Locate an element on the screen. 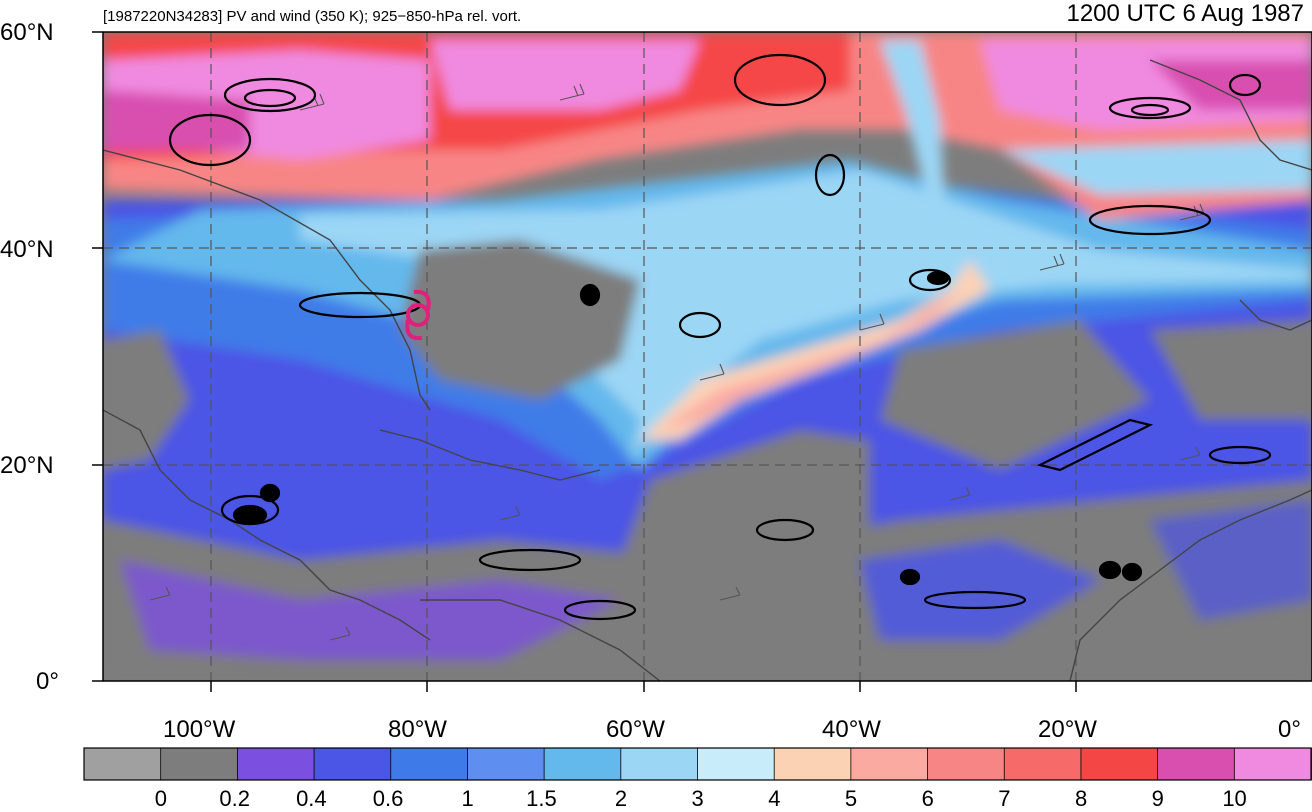 The height and width of the screenshot is (812, 1312). lon-label-40w: 40°W is located at coordinates (851, 729).